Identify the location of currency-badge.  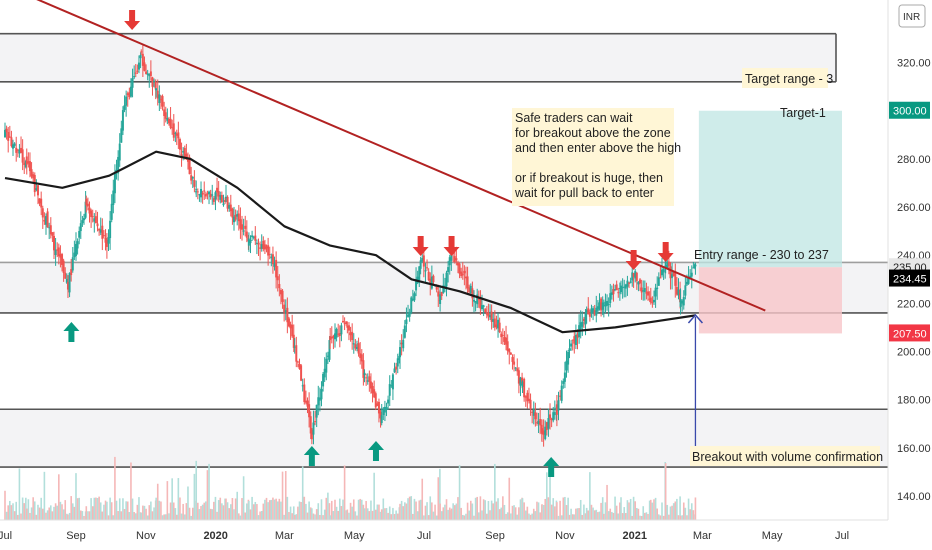
(912, 16).